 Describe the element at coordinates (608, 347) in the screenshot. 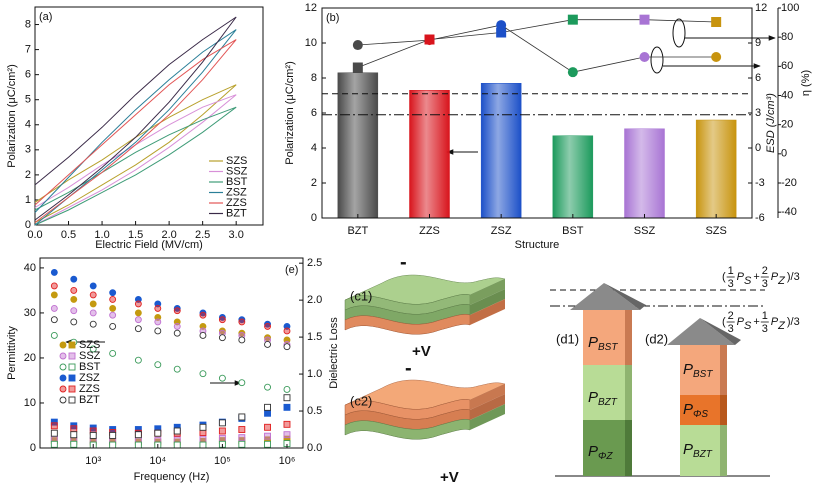

I see `subscript: BST` at that location.